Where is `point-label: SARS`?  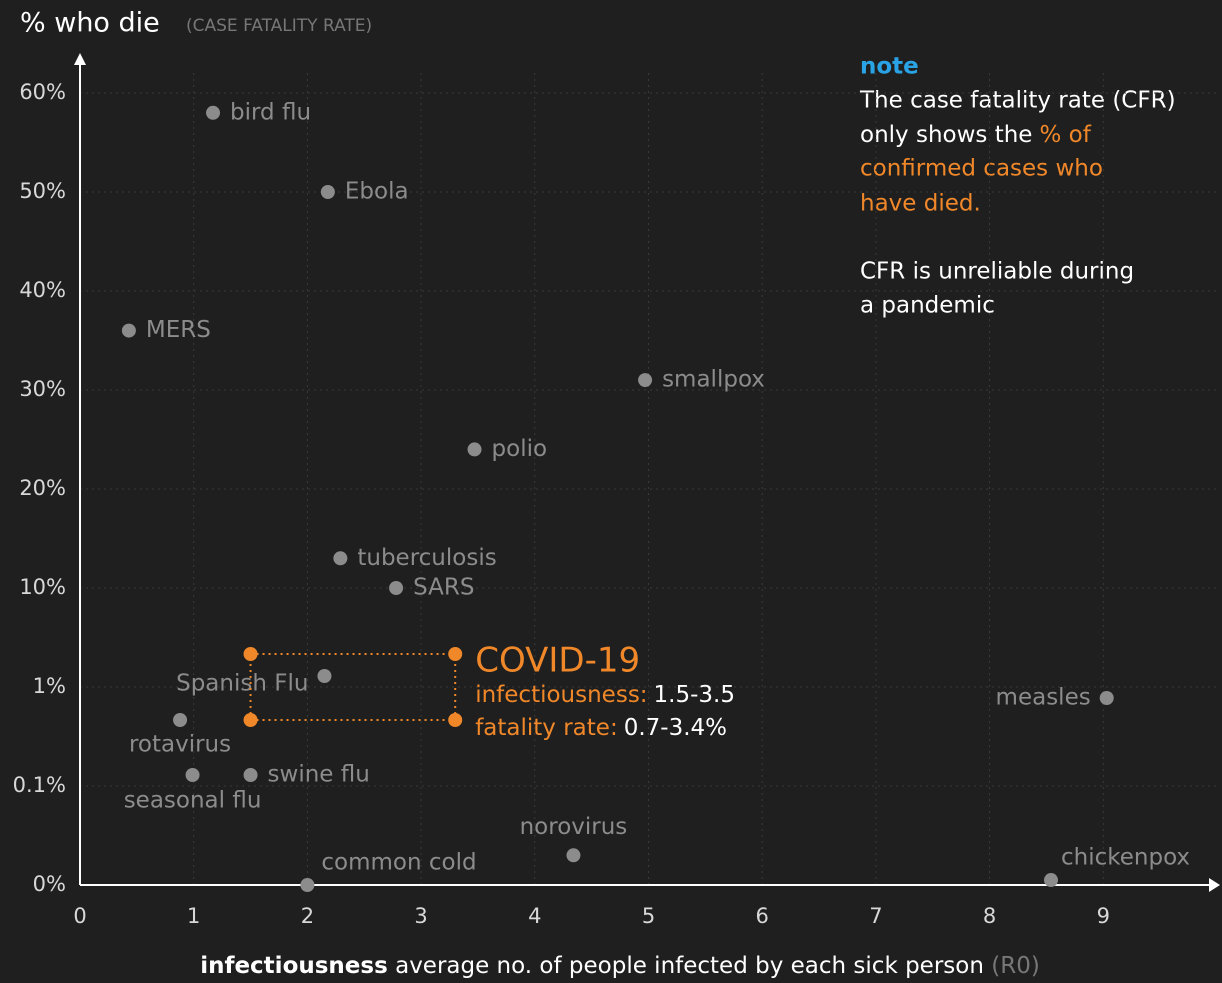
point-label: SARS is located at coordinates (443, 588).